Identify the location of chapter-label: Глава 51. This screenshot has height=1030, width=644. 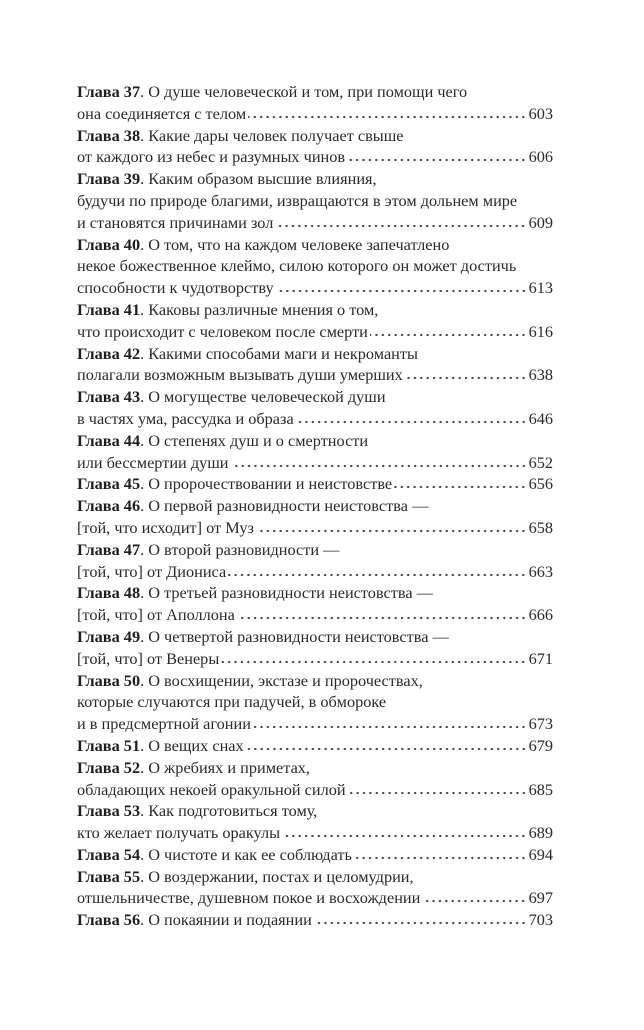
(109, 745).